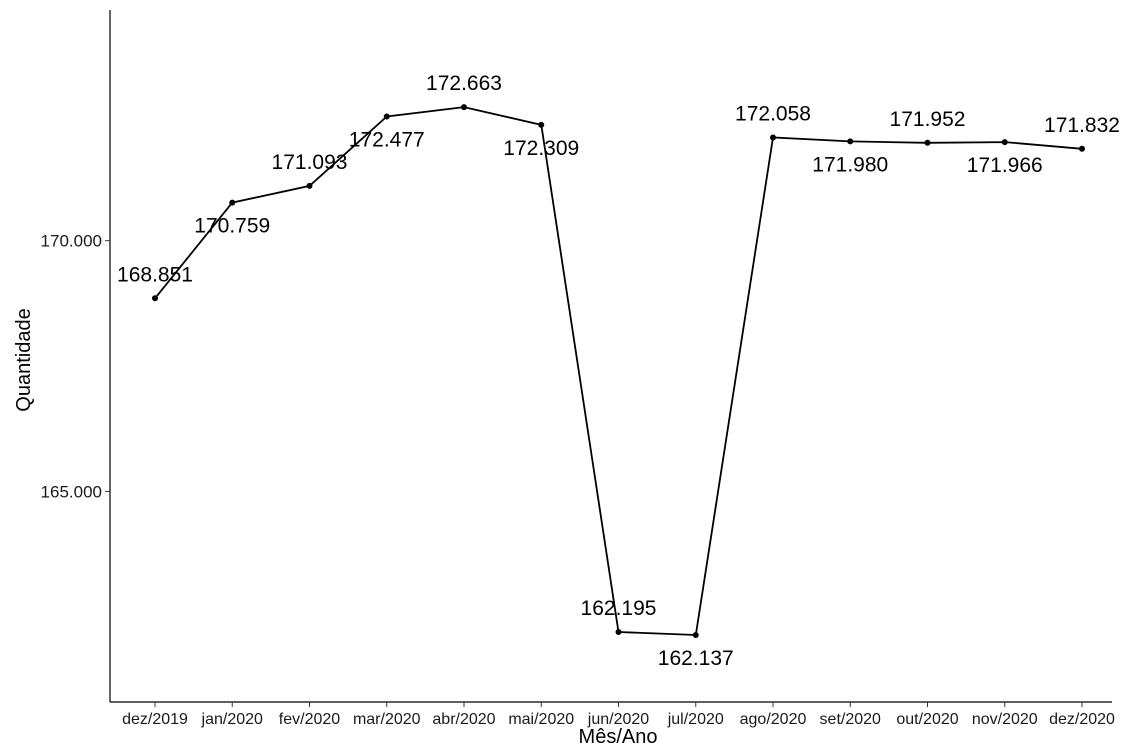  What do you see at coordinates (541, 719) in the screenshot?
I see `x-tick-label: mai/2020` at bounding box center [541, 719].